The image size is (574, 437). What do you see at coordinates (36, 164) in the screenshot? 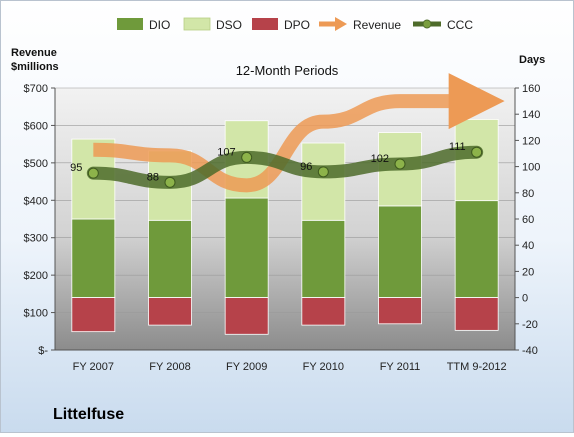
I see `left-tick-label: $500` at bounding box center [36, 164].